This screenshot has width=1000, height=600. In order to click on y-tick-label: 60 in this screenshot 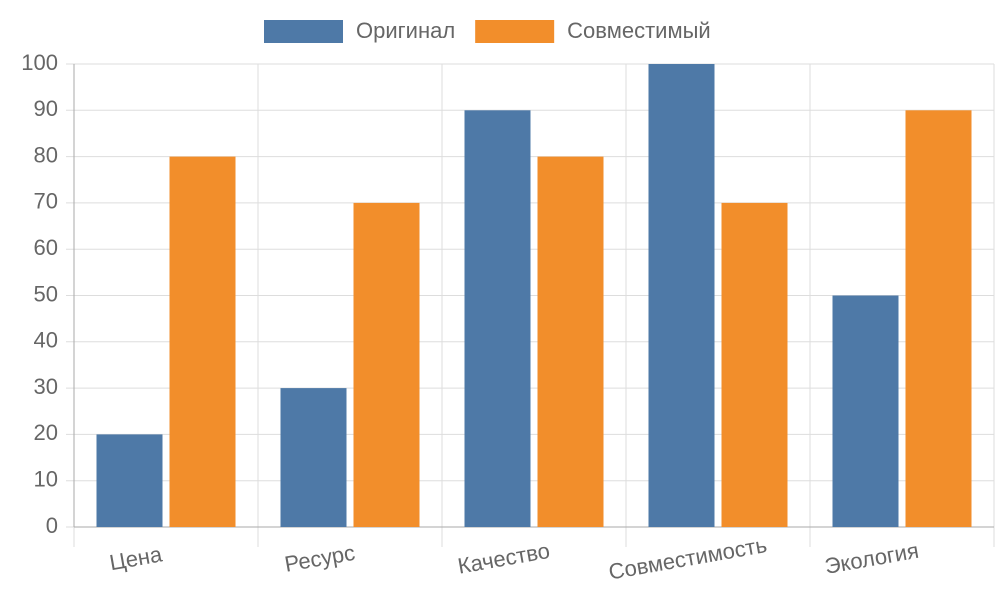, I will do `click(46, 247)`.